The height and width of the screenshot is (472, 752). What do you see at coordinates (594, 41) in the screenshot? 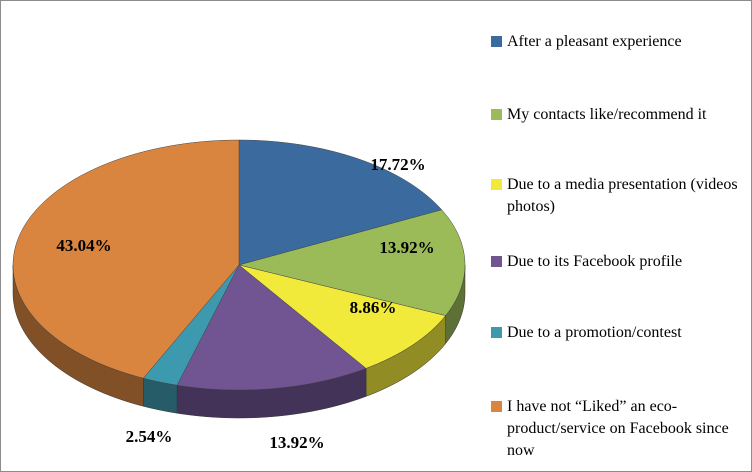
I see `legend-label: After a pleasant experience` at bounding box center [594, 41].